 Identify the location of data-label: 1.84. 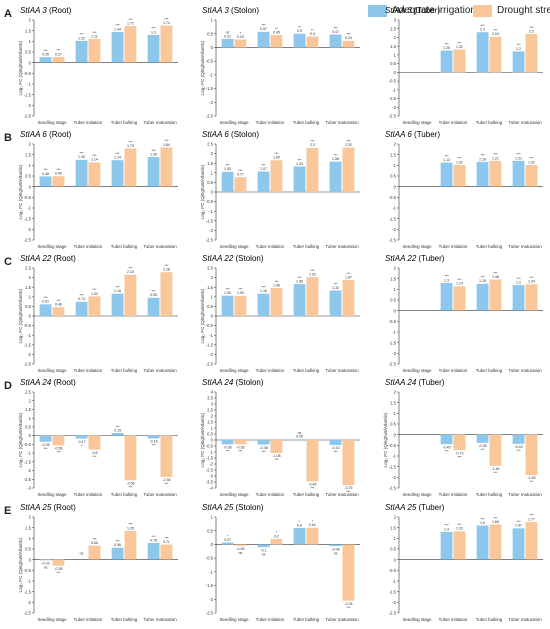
(166, 145).